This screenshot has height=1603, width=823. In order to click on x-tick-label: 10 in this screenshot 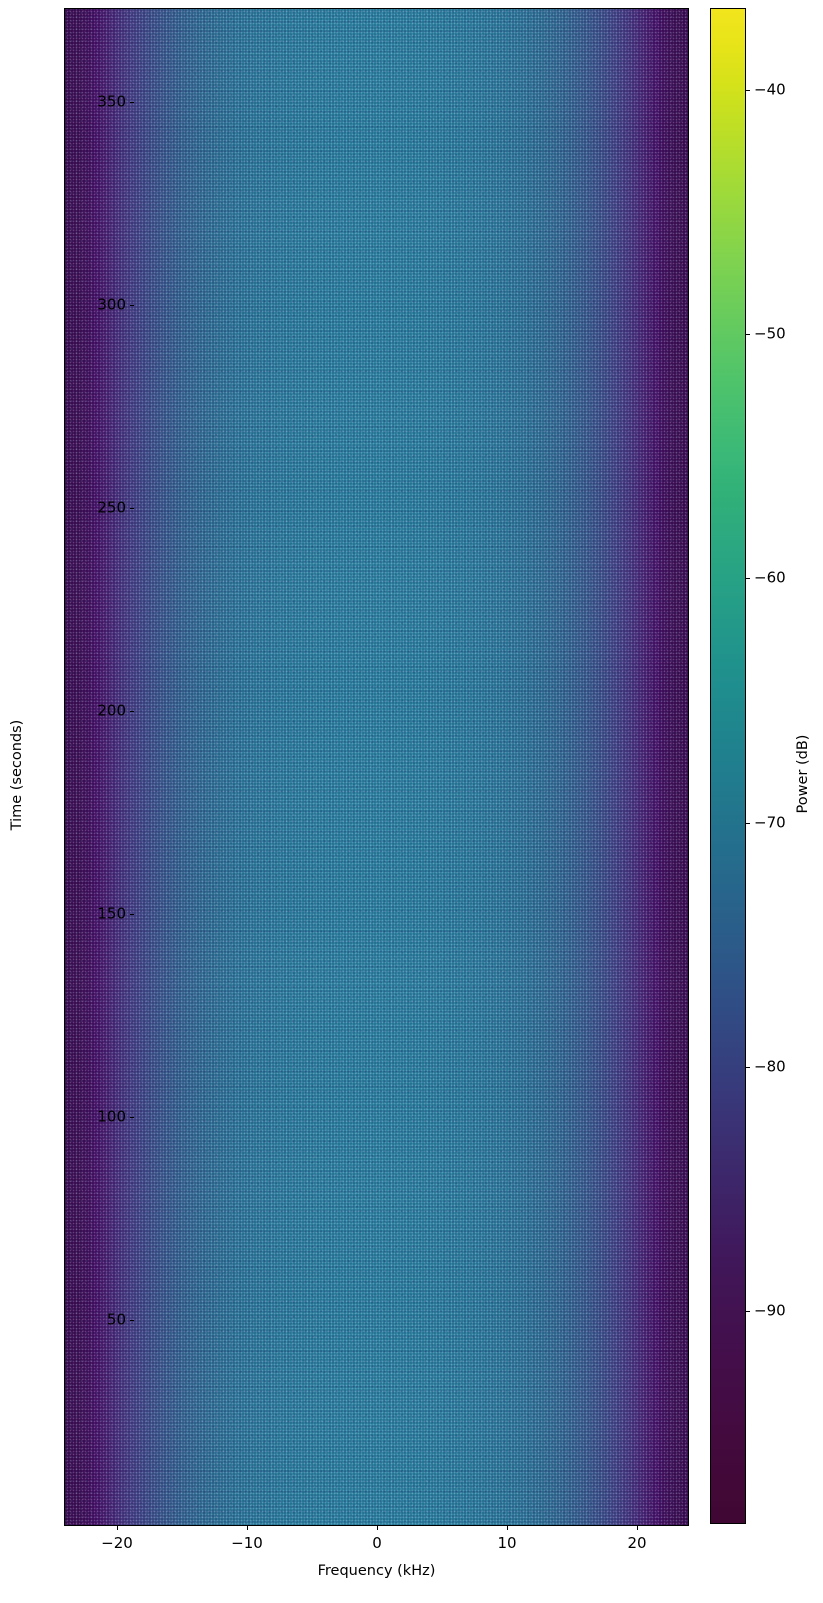, I will do `click(507, 1543)`.